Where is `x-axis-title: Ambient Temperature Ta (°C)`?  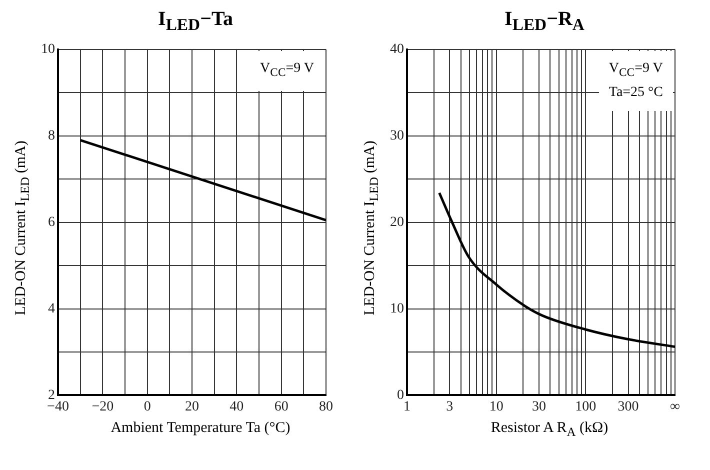
x-axis-title: Ambient Temperature Ta (°C) is located at coordinates (201, 428).